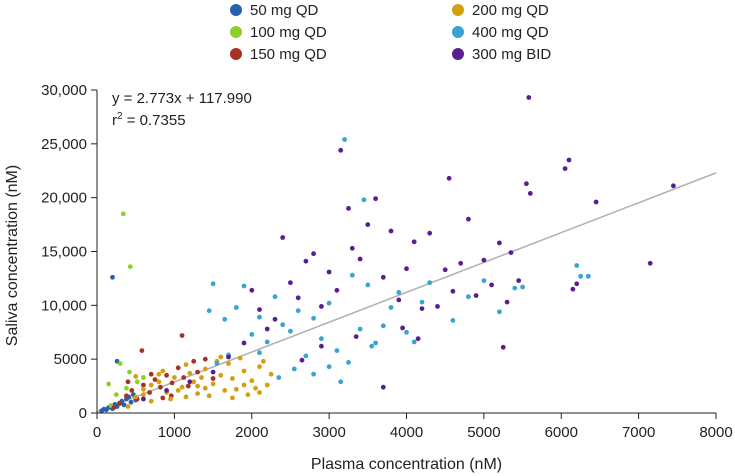  I want to click on legend-label: 50 mg QD, so click(284, 10).